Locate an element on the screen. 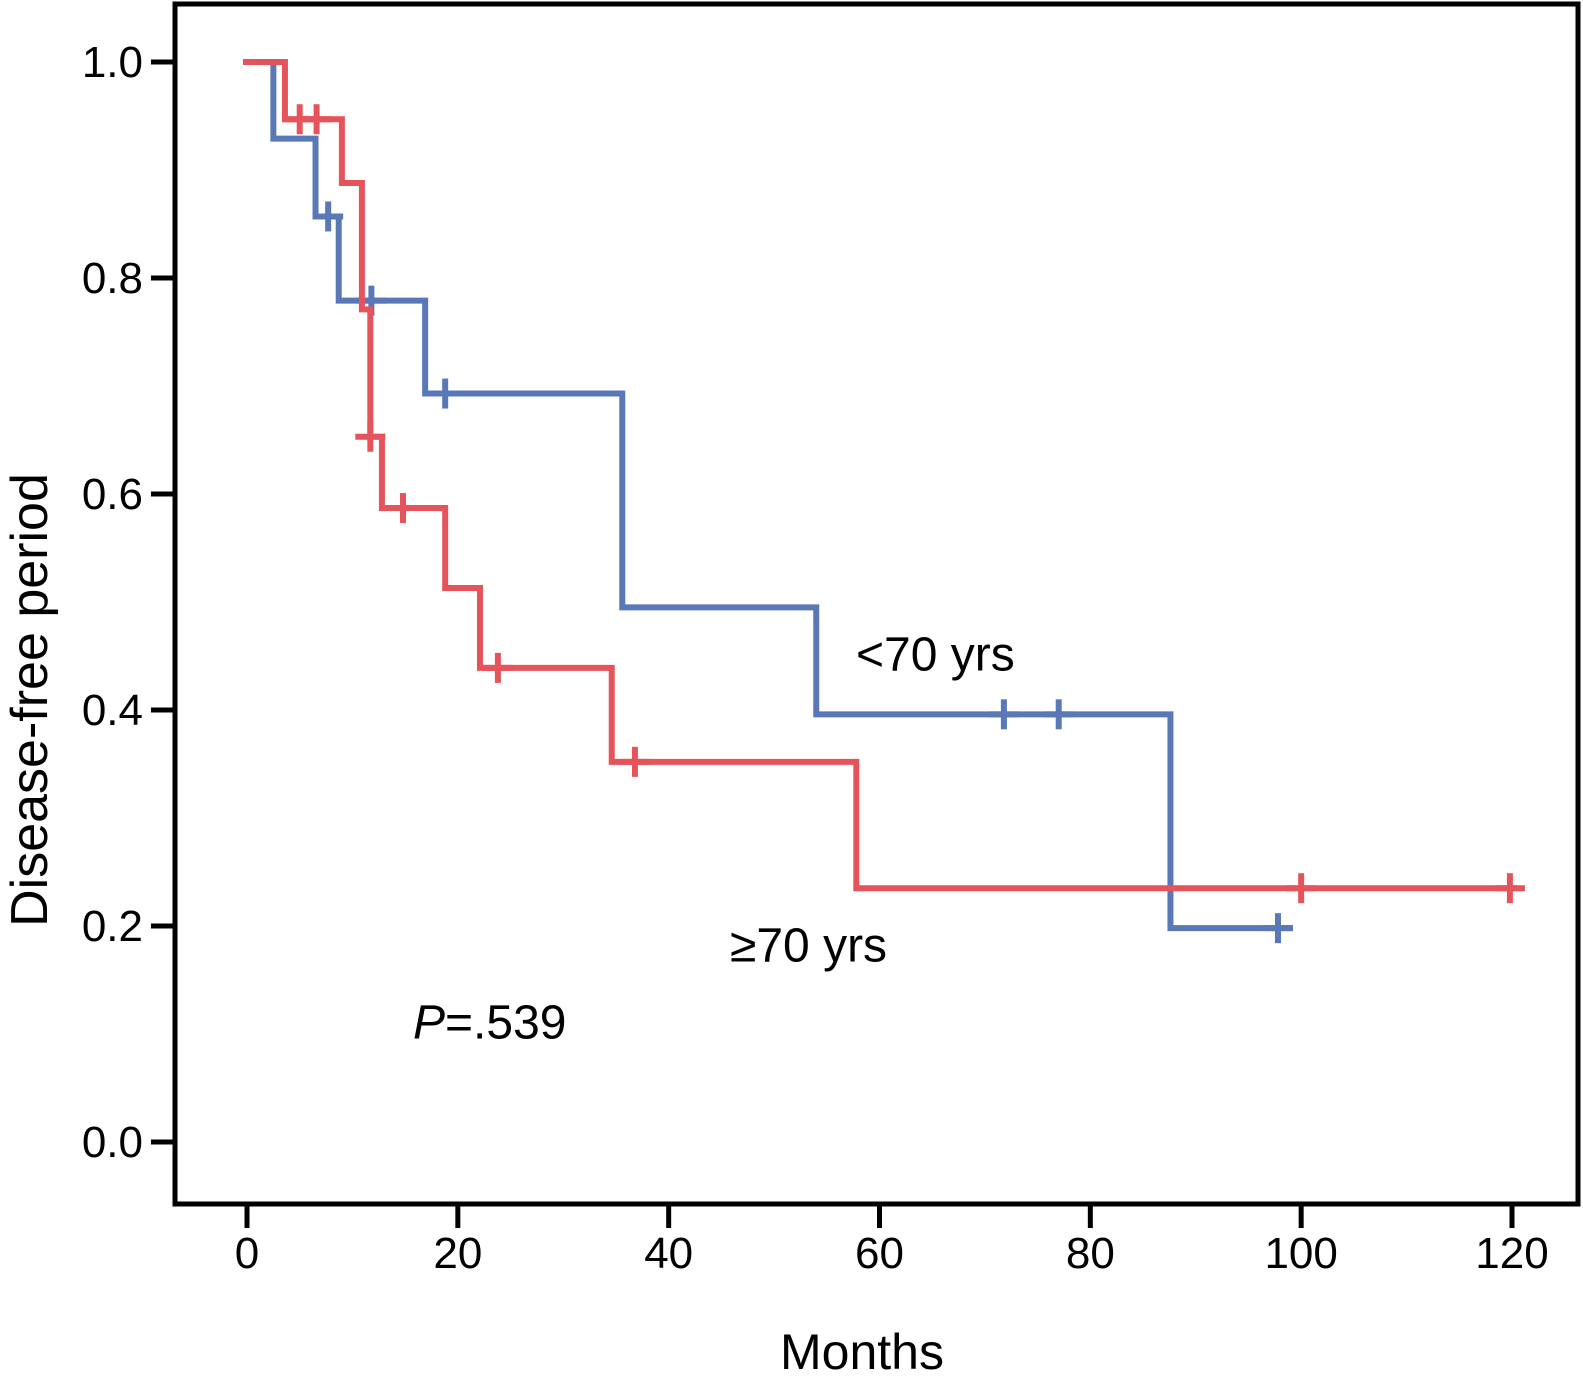  y-tick-label: 0.4 is located at coordinates (112, 710).